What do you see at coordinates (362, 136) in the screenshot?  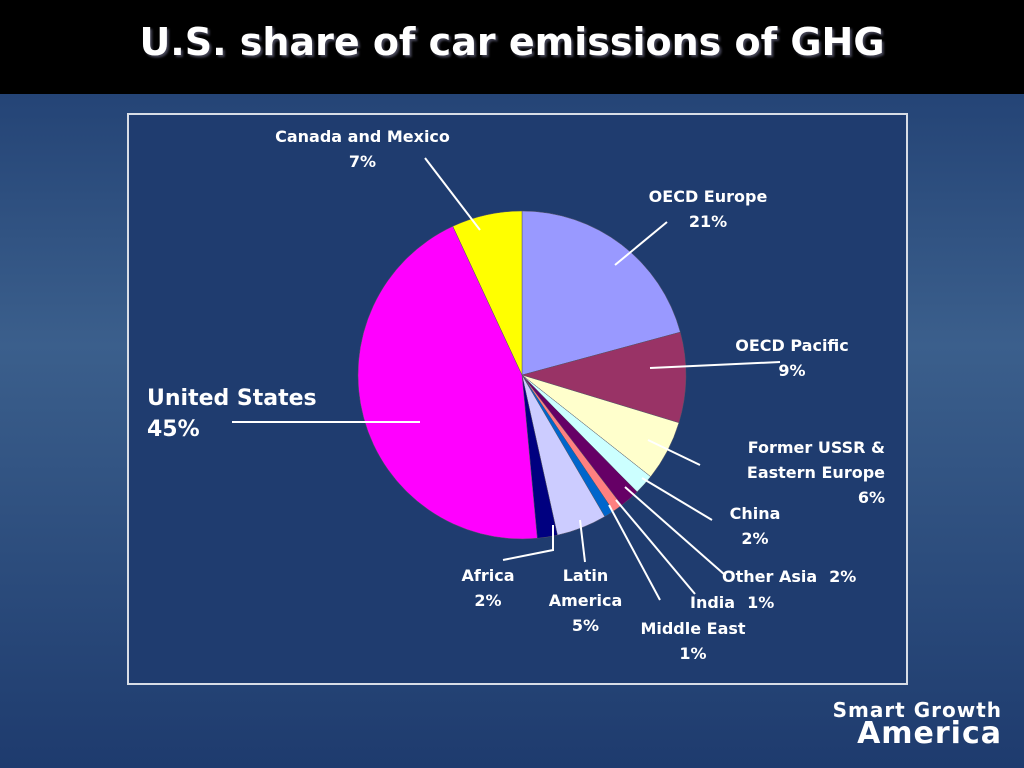 I see `category-label: Canada and Mexico` at bounding box center [362, 136].